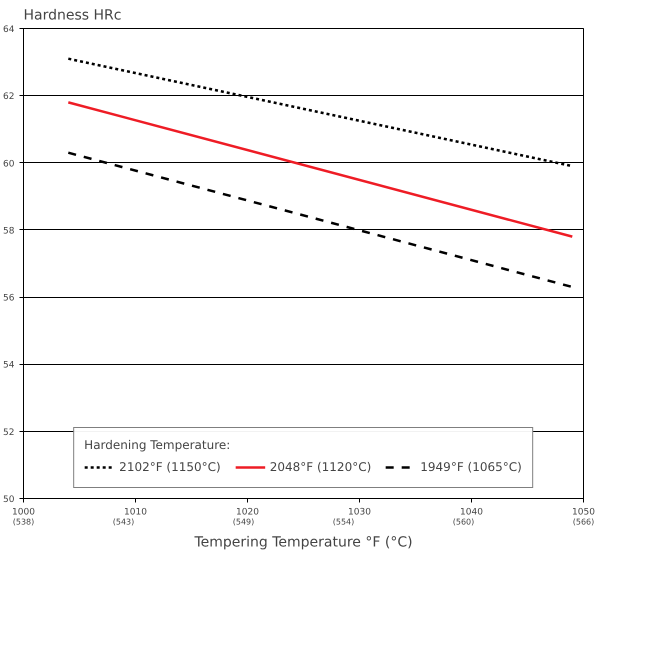 The image size is (645, 666). Describe the element at coordinates (136, 513) in the screenshot. I see `x-tick-label: 1010` at that location.